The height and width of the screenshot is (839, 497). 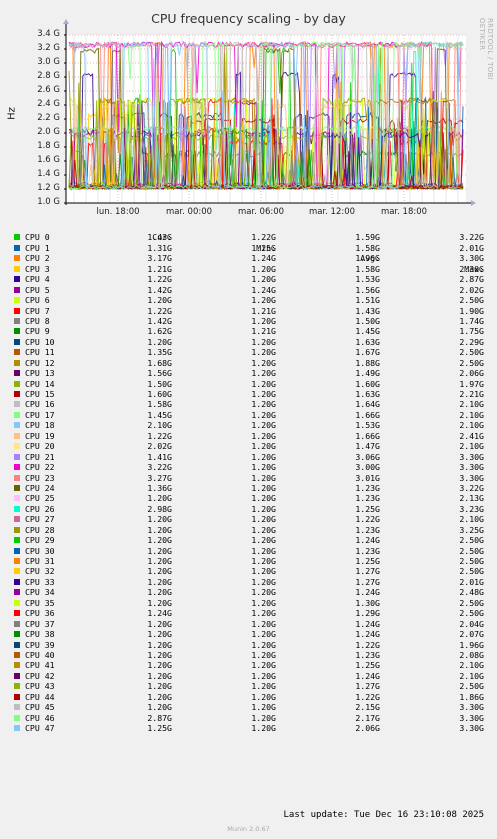 I want to click on series-name: CPU 13, so click(x=40, y=373).